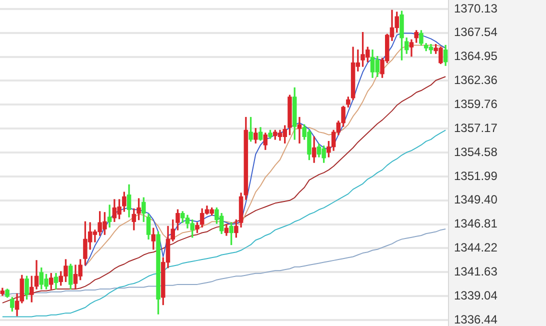 The width and height of the screenshot is (546, 326). I want to click on y-tick-label: 1346.81, so click(476, 223).